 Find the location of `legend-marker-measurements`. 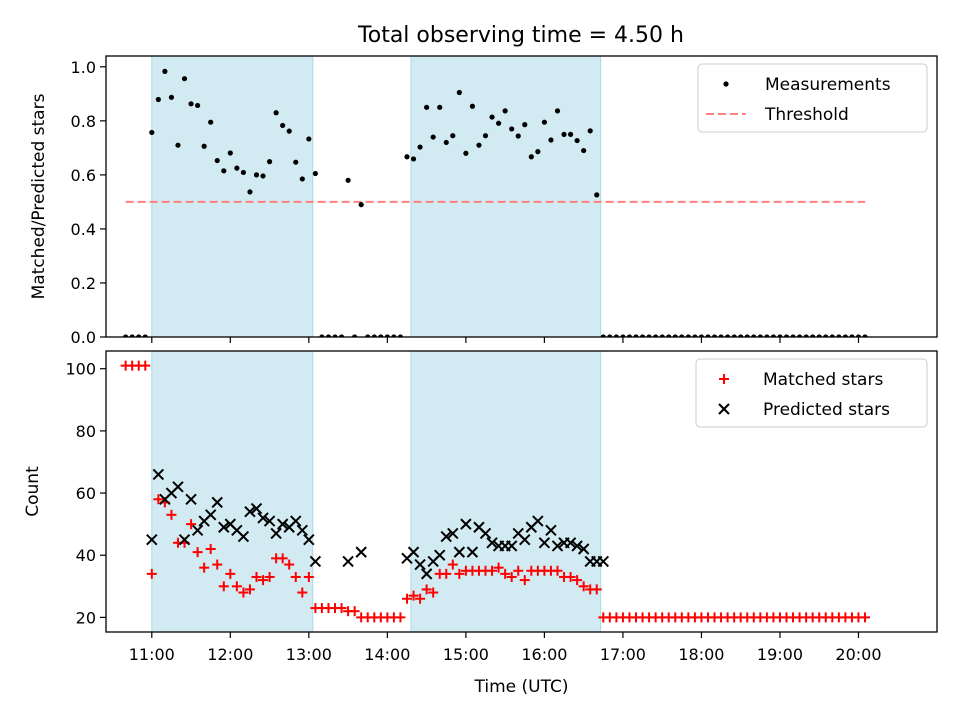

legend-marker-measurements is located at coordinates (726, 84).